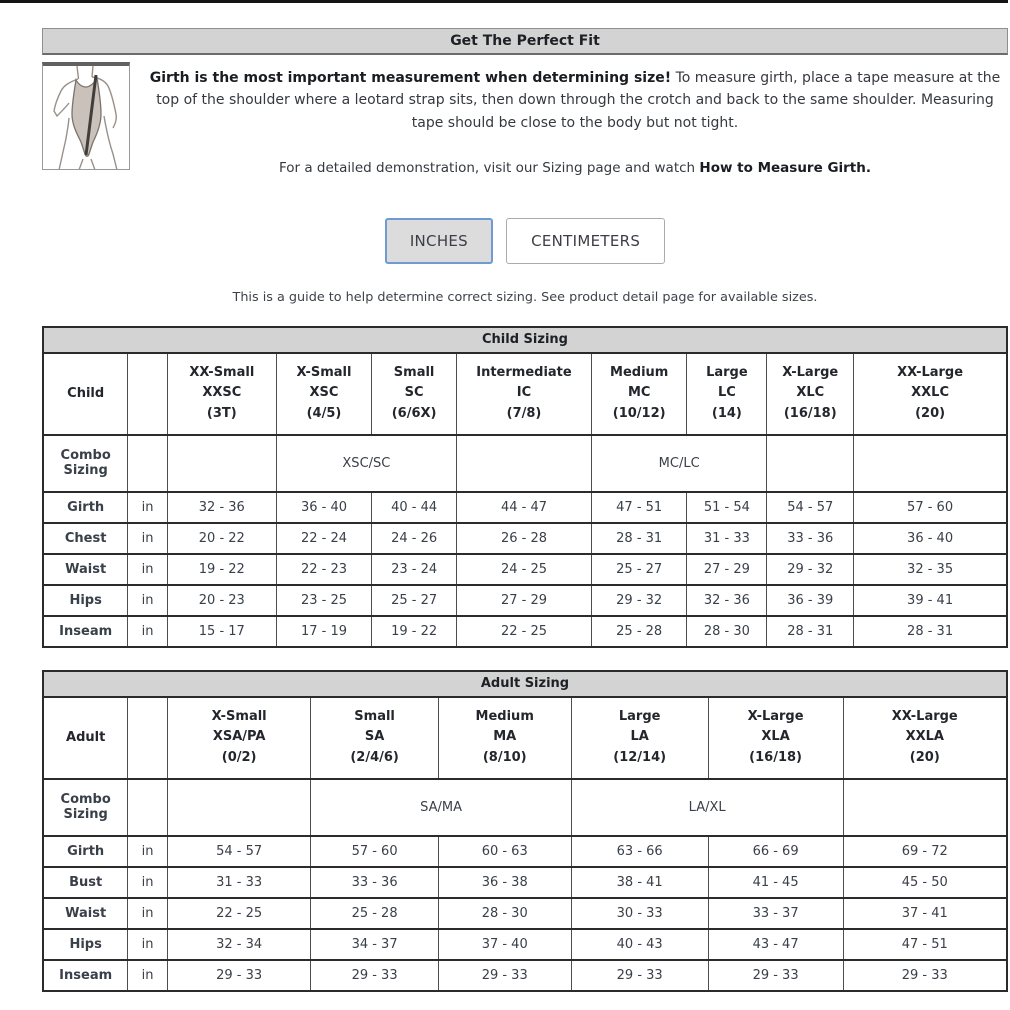  I want to click on size-value-cell: 32 - 34, so click(239, 944).